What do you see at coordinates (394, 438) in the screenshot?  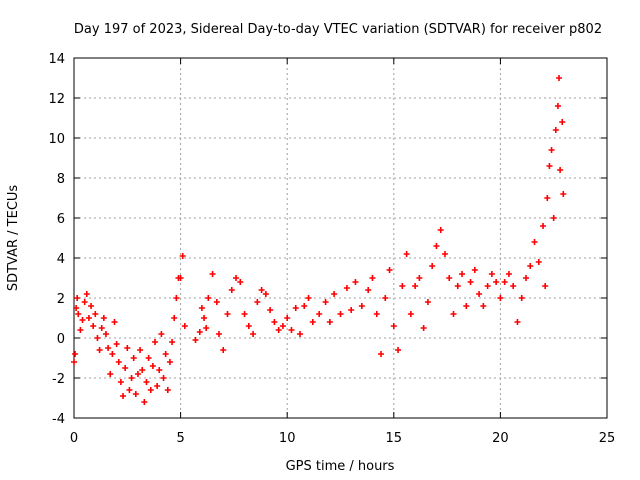 I see `x-tick-label: 15` at bounding box center [394, 438].